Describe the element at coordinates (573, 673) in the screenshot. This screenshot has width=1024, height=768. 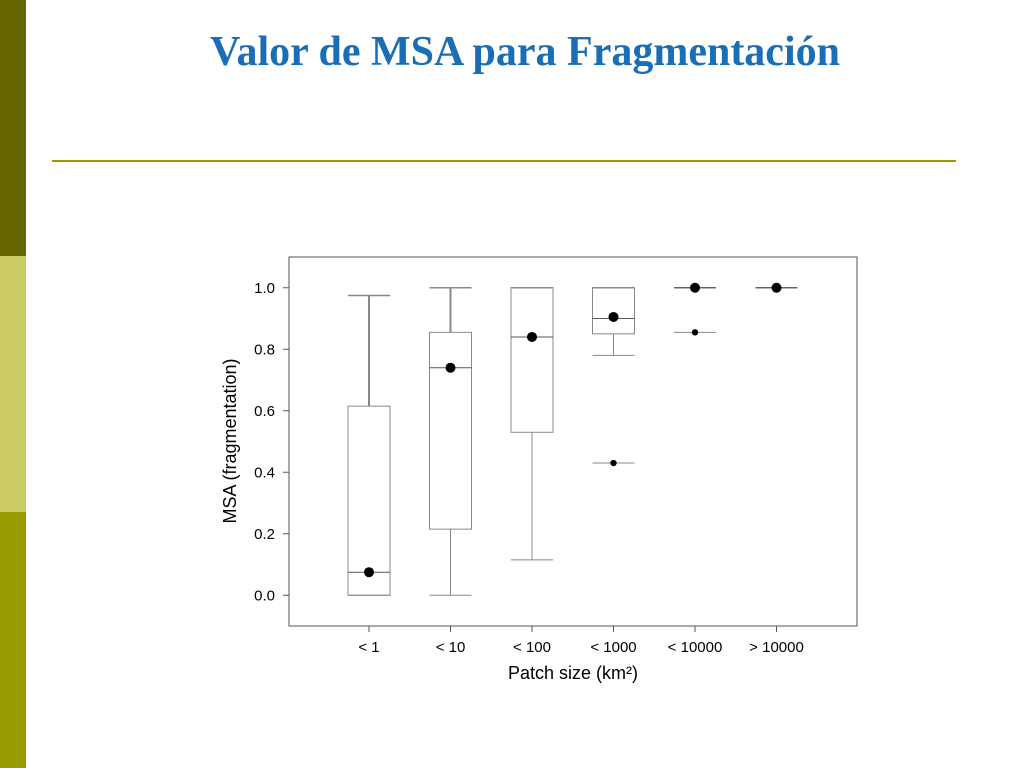
I see `x-axis-label: Patch size (km²)` at that location.